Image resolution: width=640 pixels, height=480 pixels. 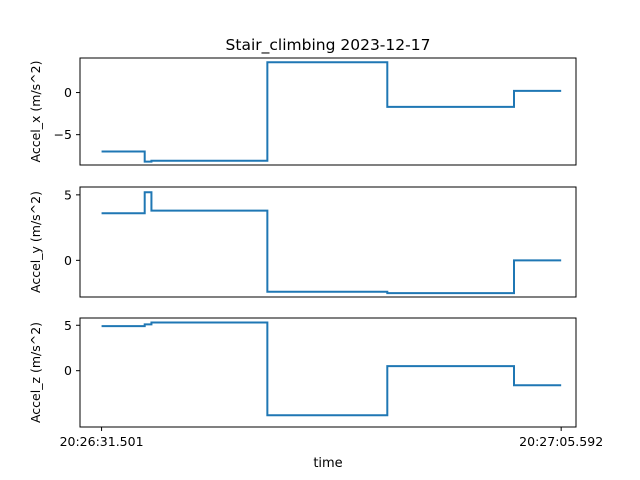 I want to click on x-tick-label: 20:27:05.592, so click(x=561, y=441).